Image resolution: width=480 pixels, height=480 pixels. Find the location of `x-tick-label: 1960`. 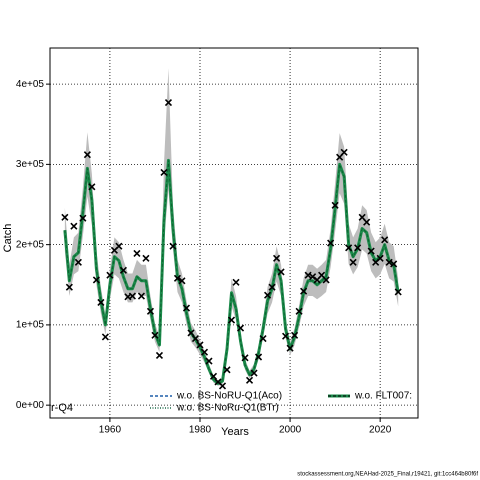

x-tick-label: 1960 is located at coordinates (110, 430).